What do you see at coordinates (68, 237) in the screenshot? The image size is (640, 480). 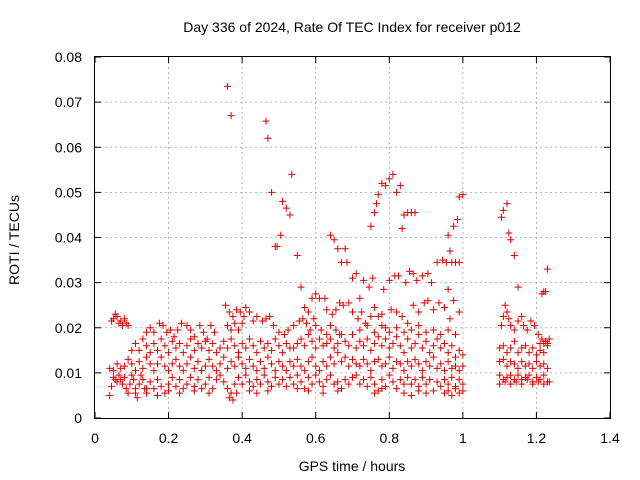 I see `y-tick-labels: 0 0.01 0.02 0.03 0.04 0.05 0.06 0.07 0.08` at bounding box center [68, 237].